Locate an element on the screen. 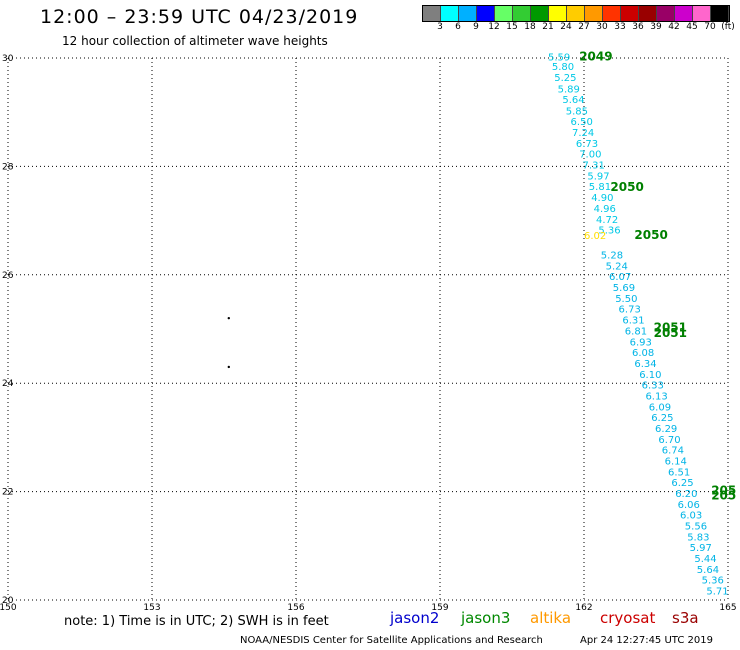  mission-legend-altika: altika is located at coordinates (551, 618).